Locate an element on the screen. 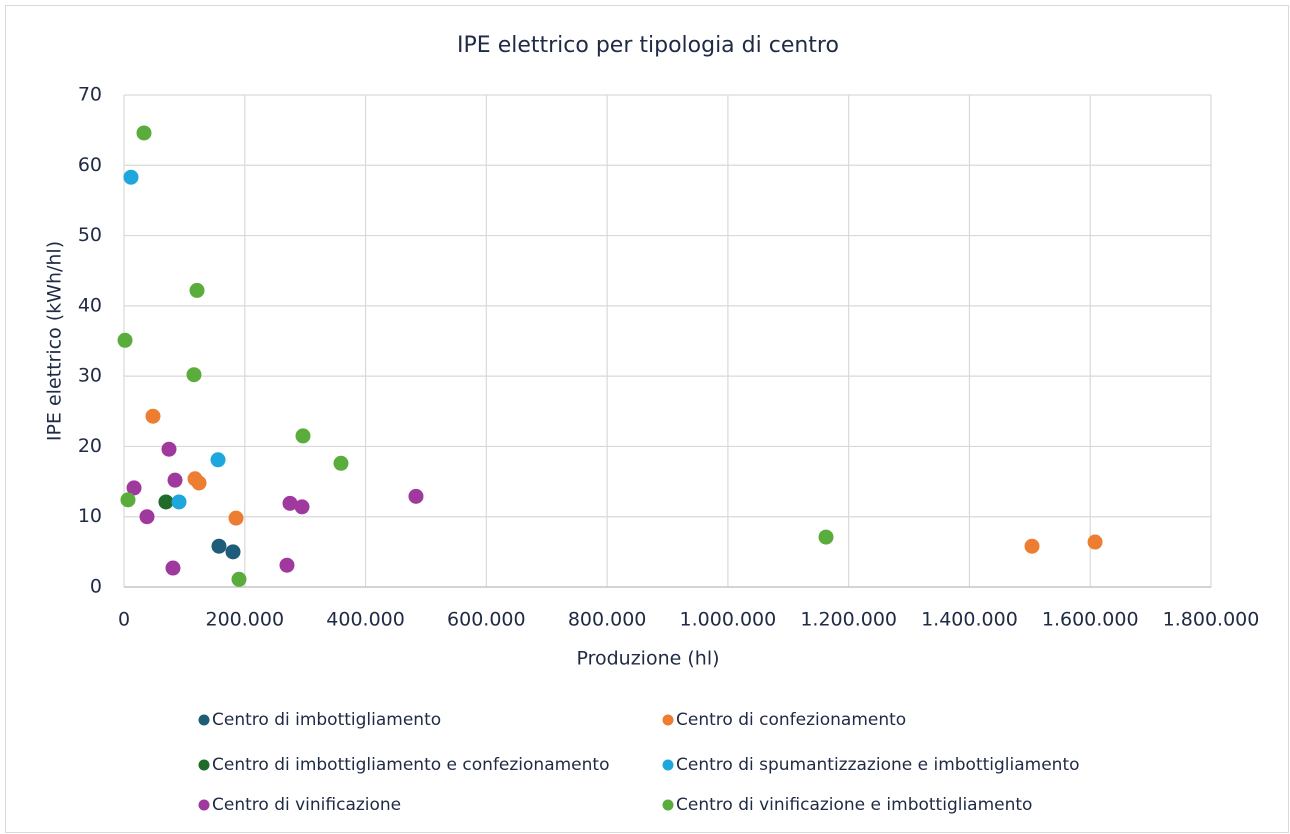 The image size is (1290, 834). y-tick-label: 70 is located at coordinates (90, 95).